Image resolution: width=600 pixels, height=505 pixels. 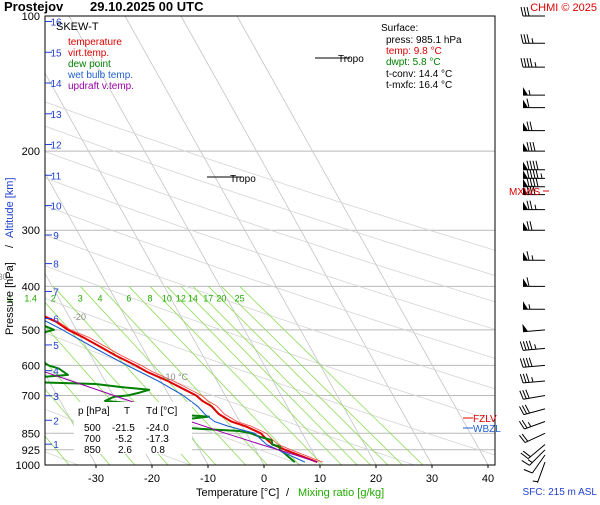 I want to click on altitude-tick-label: 2, so click(x=56, y=421).